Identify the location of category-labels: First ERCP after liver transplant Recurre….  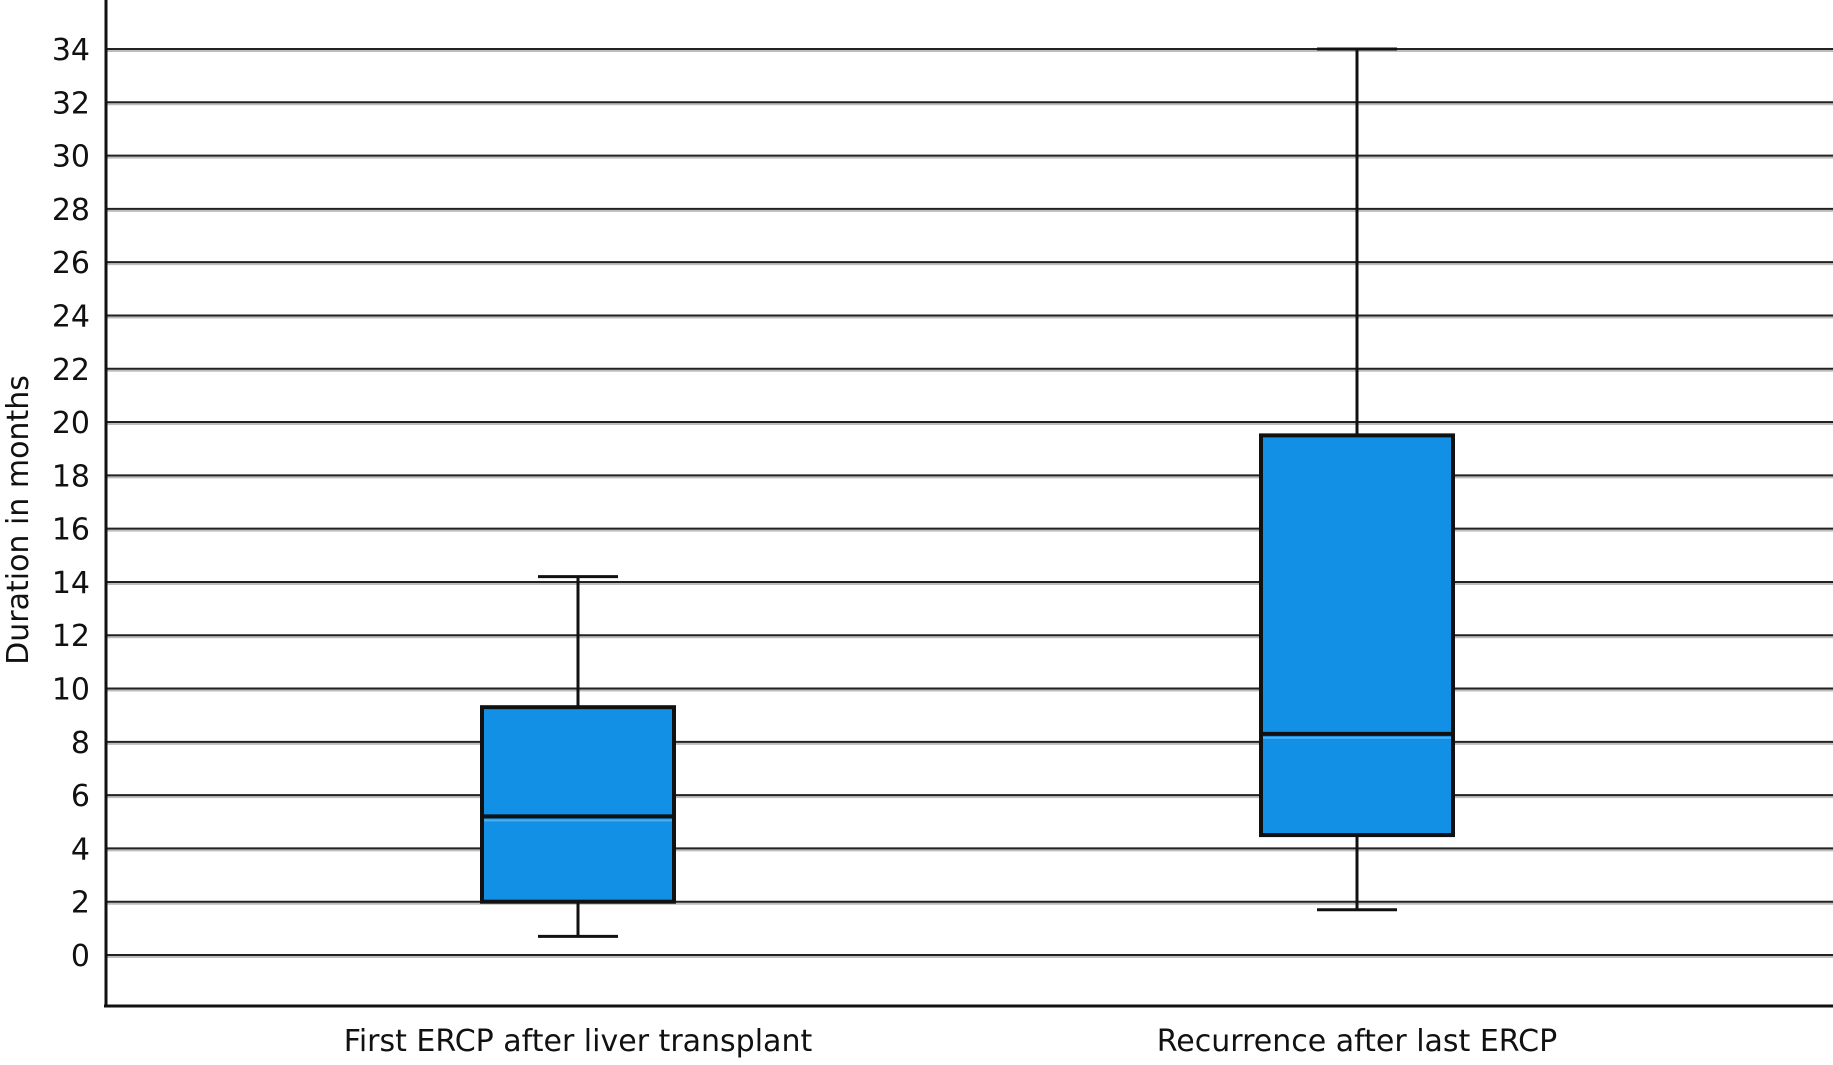
(950, 1041).